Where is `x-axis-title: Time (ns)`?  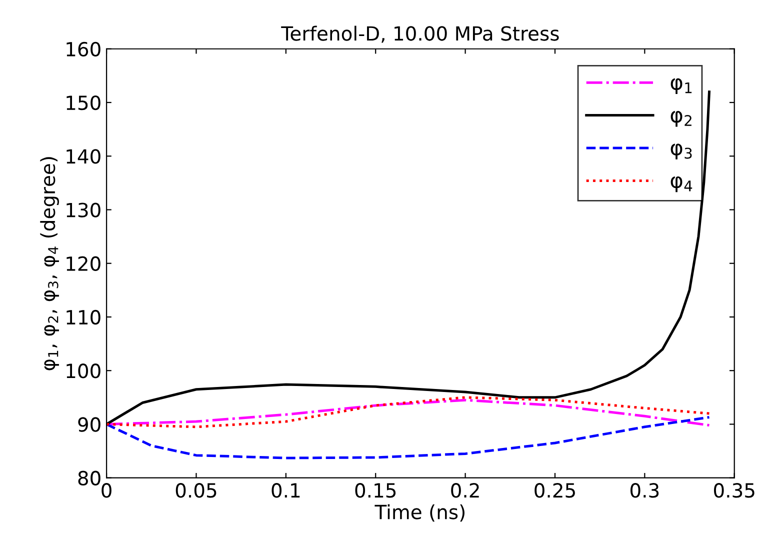
x-axis-title: Time (ns) is located at coordinates (419, 513).